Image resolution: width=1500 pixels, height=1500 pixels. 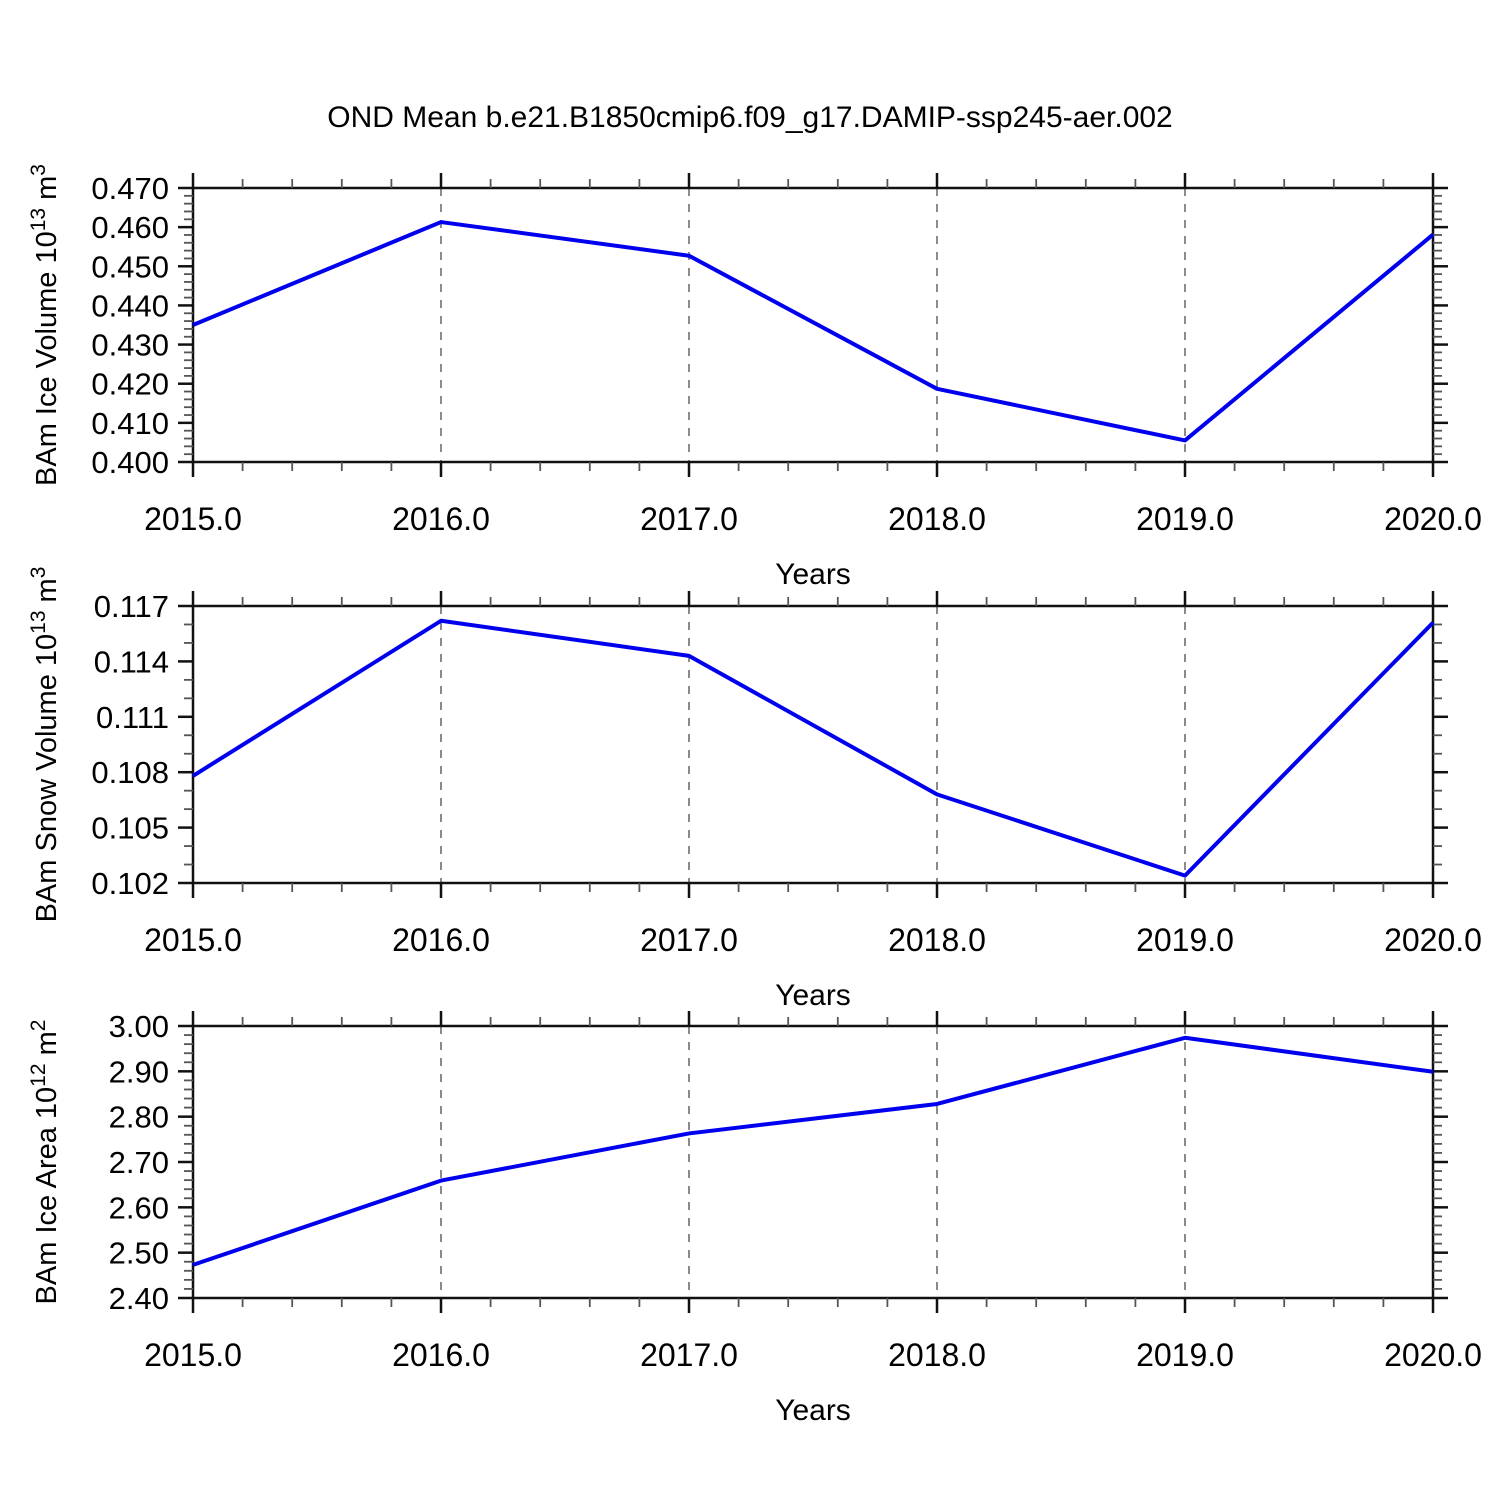 What do you see at coordinates (130, 772) in the screenshot?
I see `y-tick-label: 0.108` at bounding box center [130, 772].